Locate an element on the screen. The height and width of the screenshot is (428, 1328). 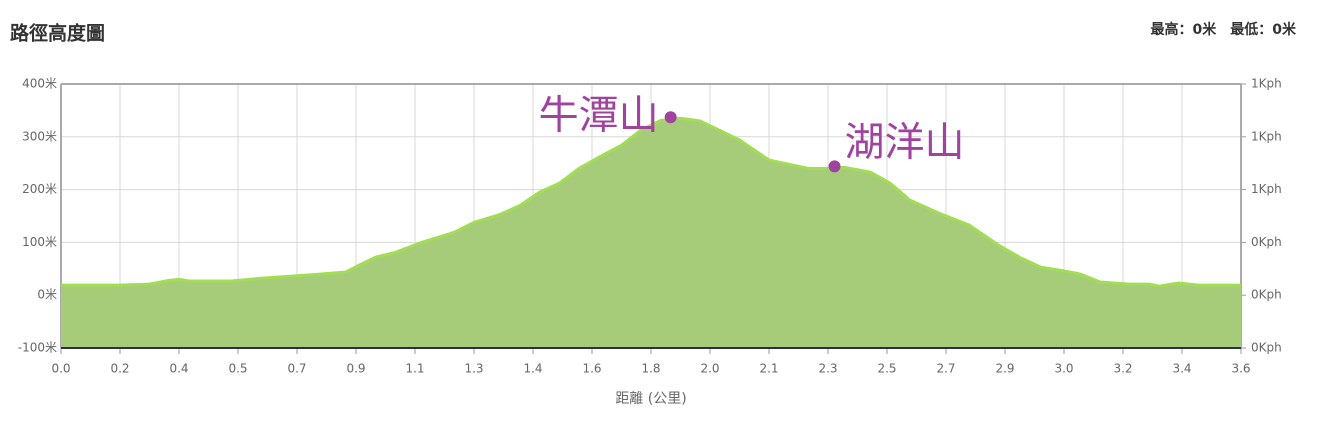
chart-title: 路徑高度圖 is located at coordinates (57, 33).